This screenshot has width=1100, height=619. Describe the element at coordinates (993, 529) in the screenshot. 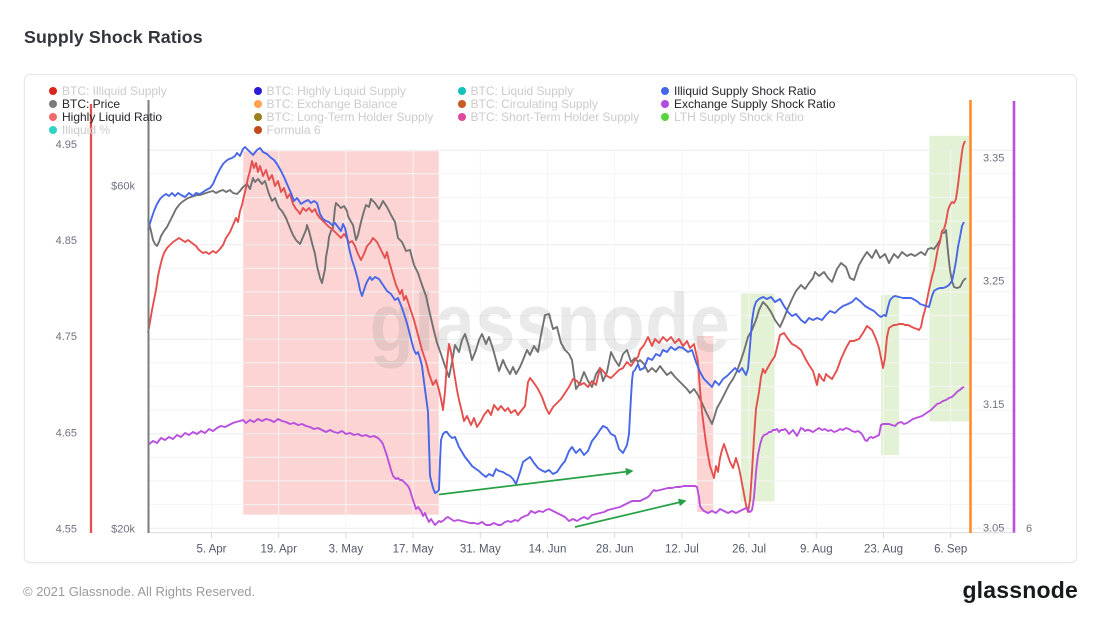

I see `svg-text: 3.05` at that location.